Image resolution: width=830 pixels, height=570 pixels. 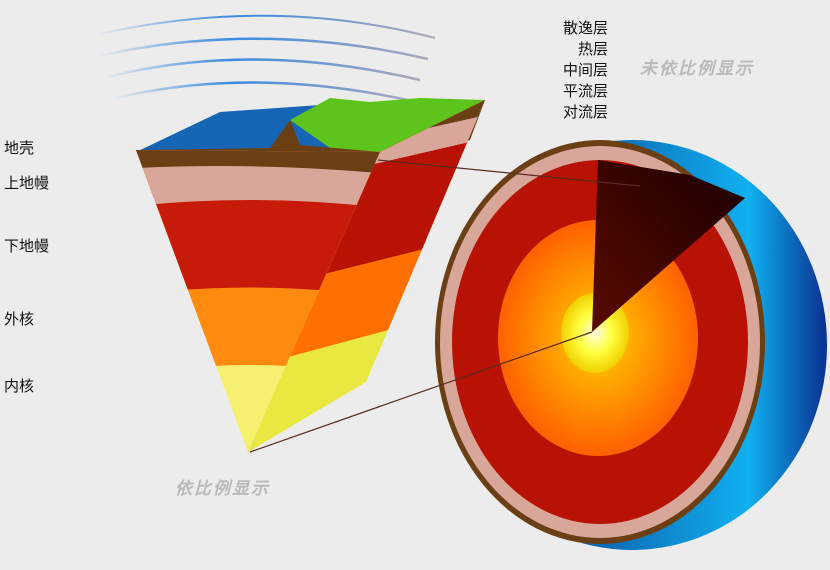 I want to click on projection-line-top, so click(x=509, y=173).